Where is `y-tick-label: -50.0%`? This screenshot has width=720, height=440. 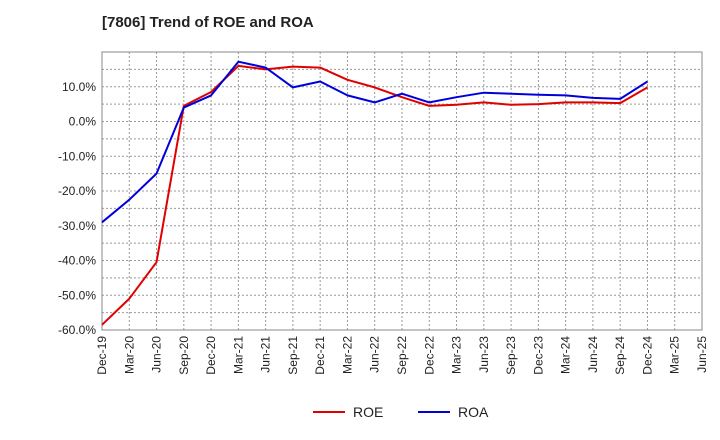 y-tick-label: -50.0% is located at coordinates (77, 295).